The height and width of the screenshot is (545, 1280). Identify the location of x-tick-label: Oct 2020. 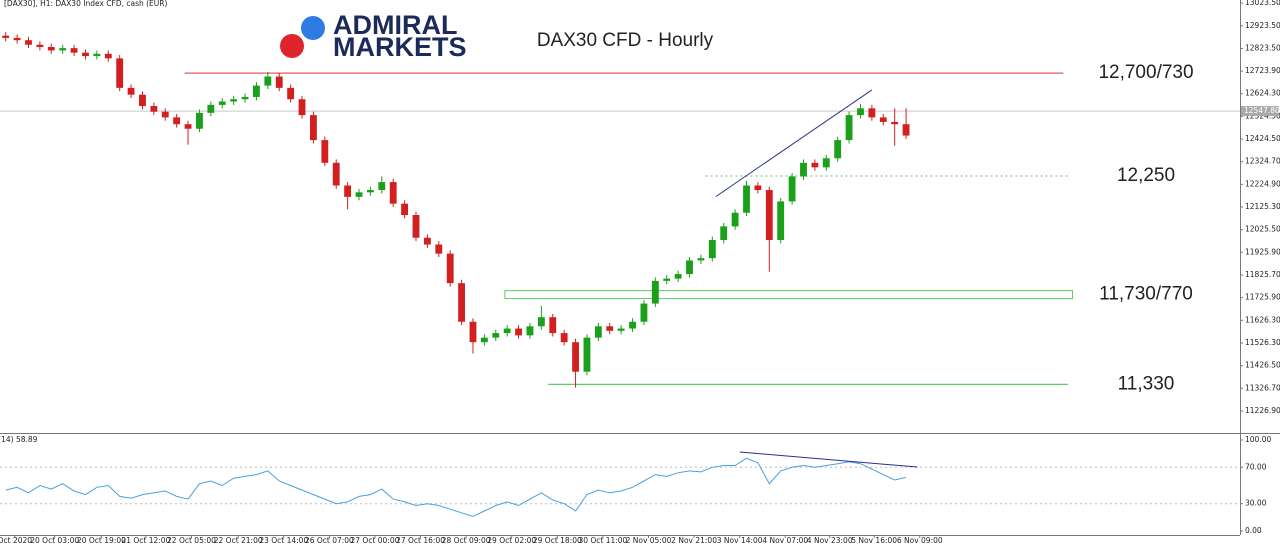
(16, 540).